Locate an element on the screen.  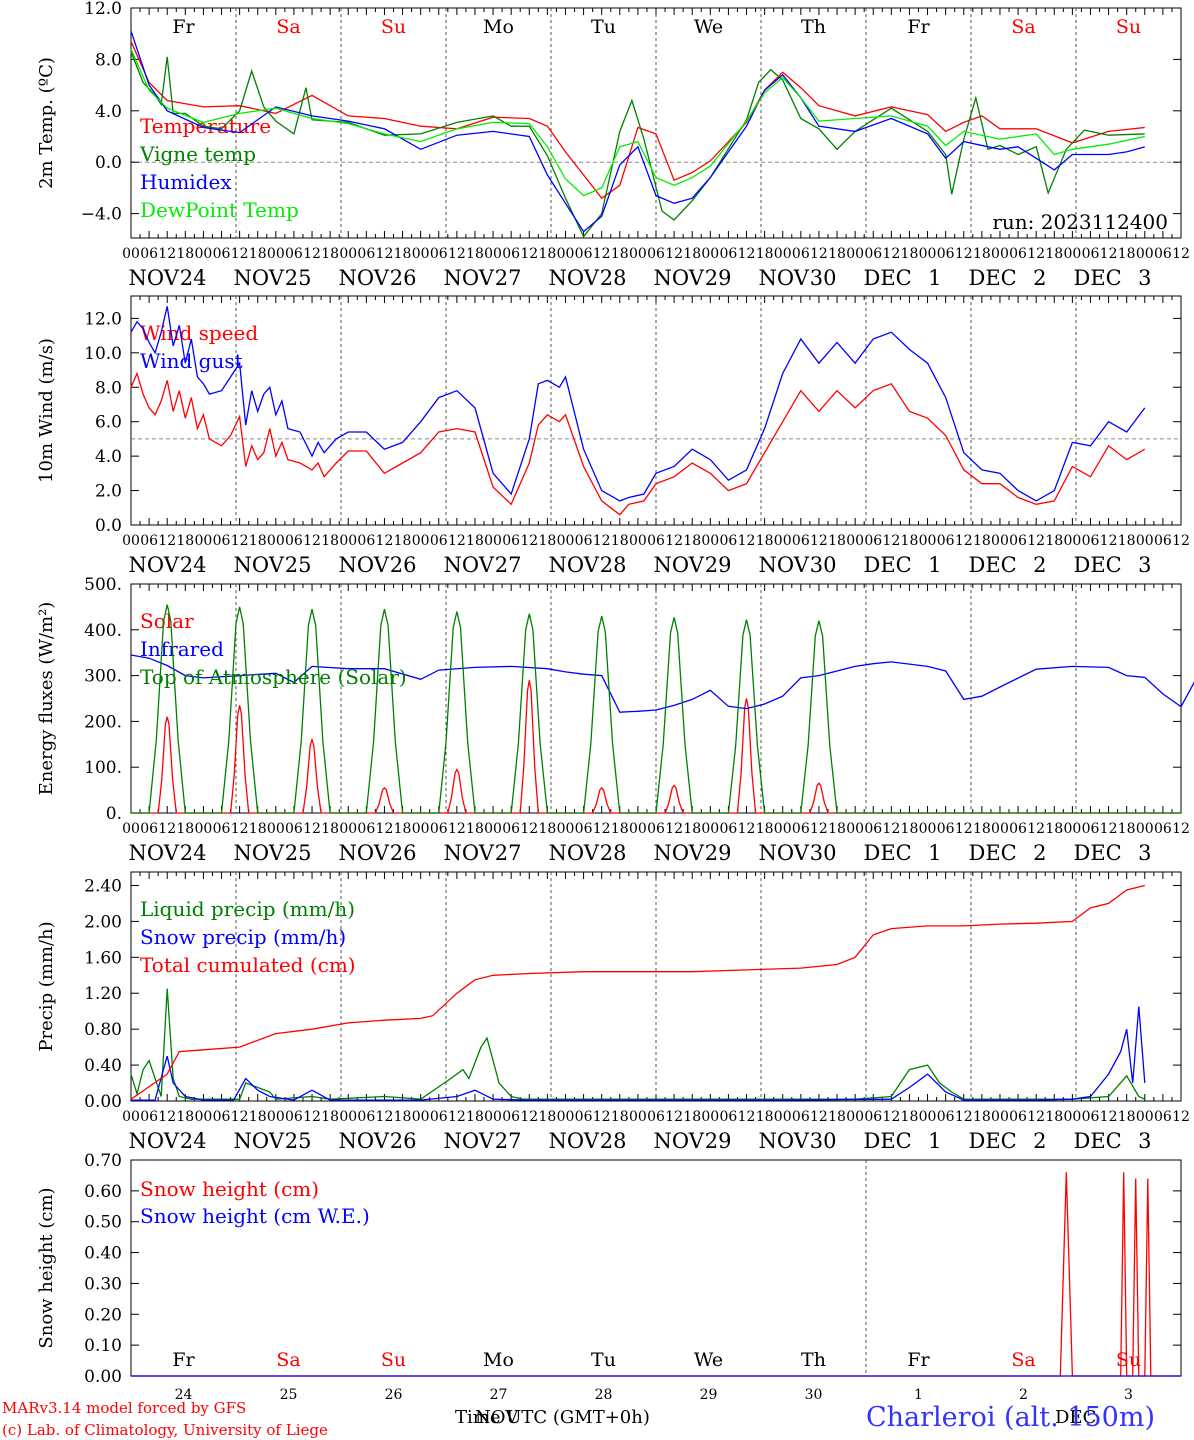
series-line-top-of-atmosphere-solar is located at coordinates (656, 709).